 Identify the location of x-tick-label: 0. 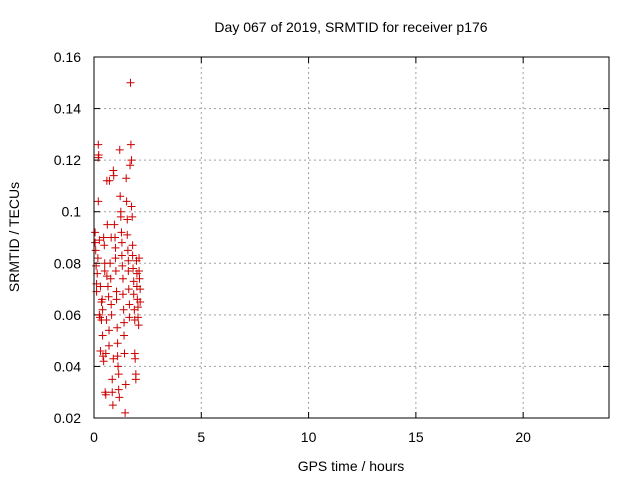
(94, 437).